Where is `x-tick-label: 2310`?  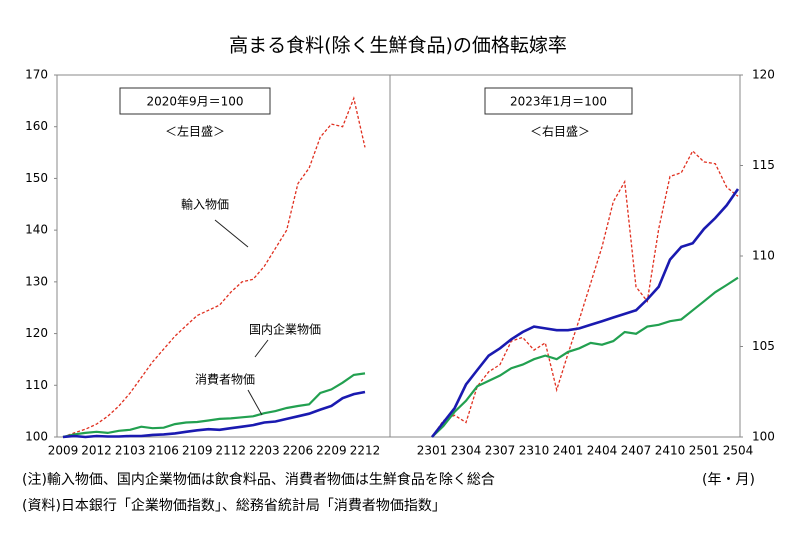 x-tick-label: 2310 is located at coordinates (534, 451).